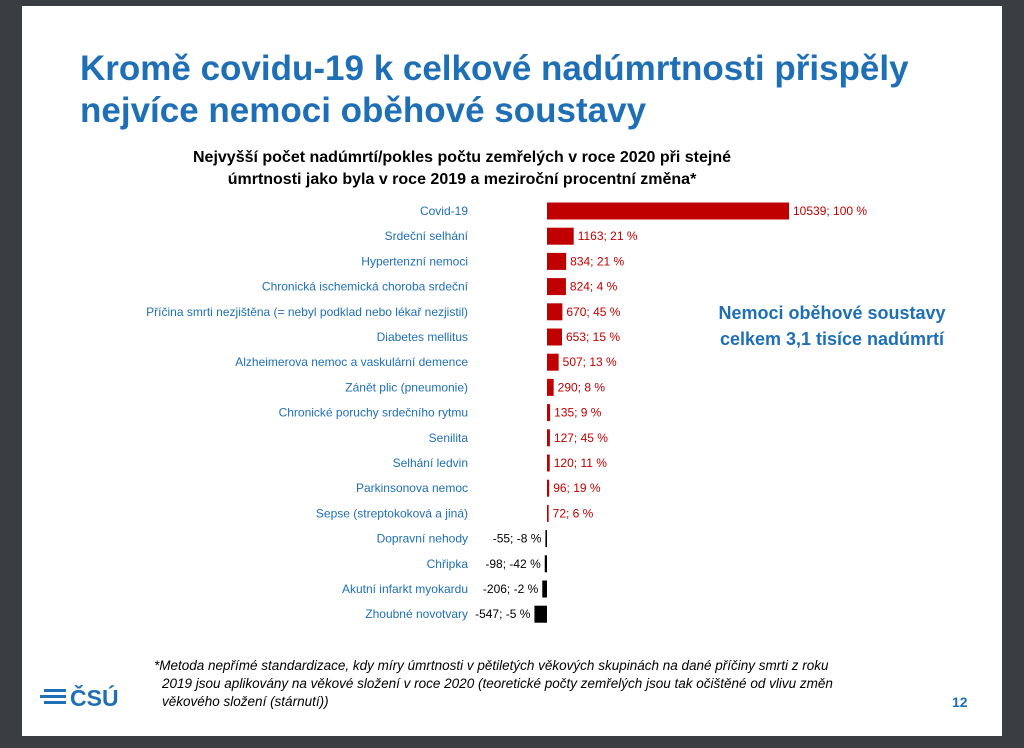 Image resolution: width=1024 pixels, height=748 pixels. Describe the element at coordinates (960, 702) in the screenshot. I see `page-number: 12` at that location.